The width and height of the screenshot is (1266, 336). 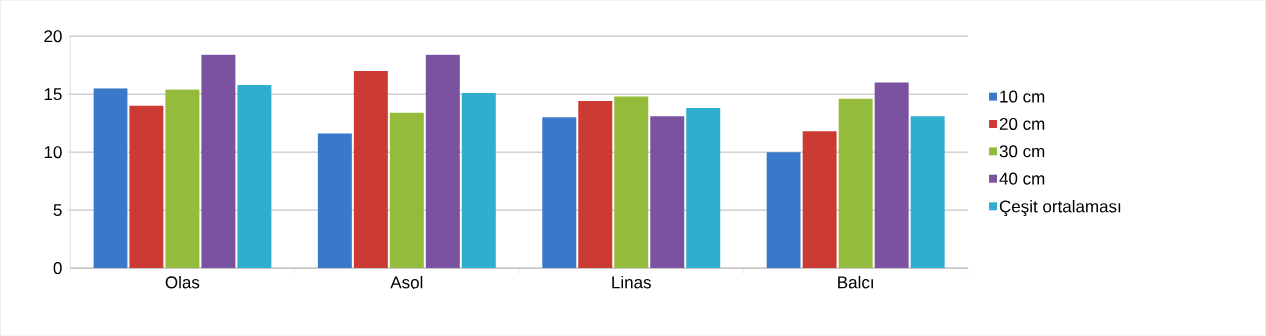 I want to click on x-tick-label: Linas, so click(x=631, y=282).